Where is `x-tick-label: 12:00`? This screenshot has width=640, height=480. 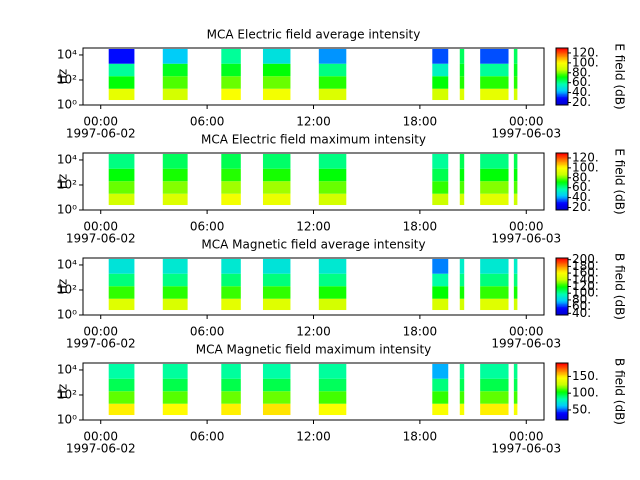
x-tick-label: 12:00 is located at coordinates (313, 227).